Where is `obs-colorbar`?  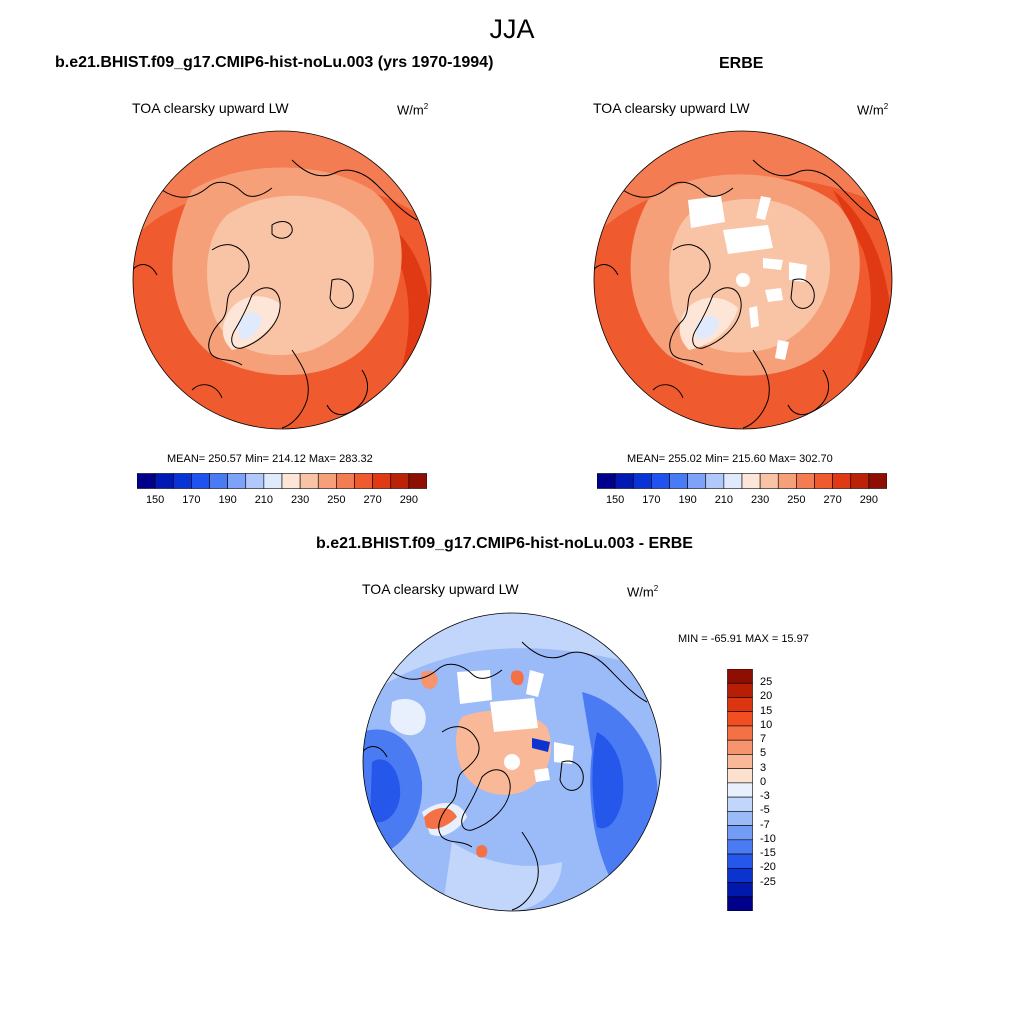 obs-colorbar is located at coordinates (742, 481).